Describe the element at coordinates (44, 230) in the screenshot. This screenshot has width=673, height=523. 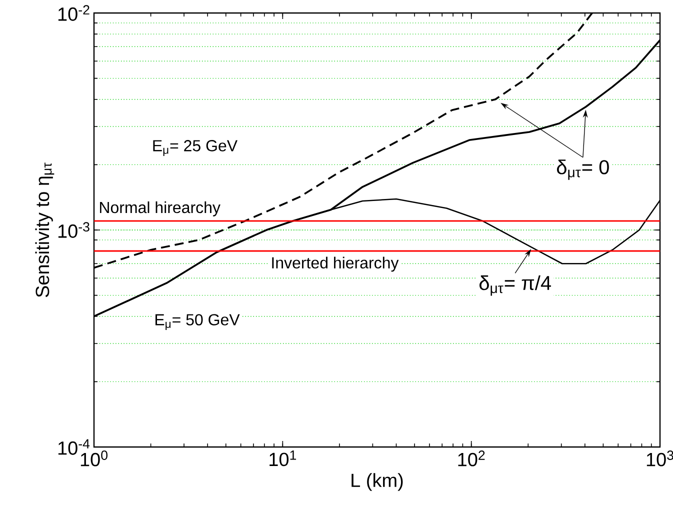
I see `y-axis-title: Sensitivity to η$_{μτ}$` at that location.